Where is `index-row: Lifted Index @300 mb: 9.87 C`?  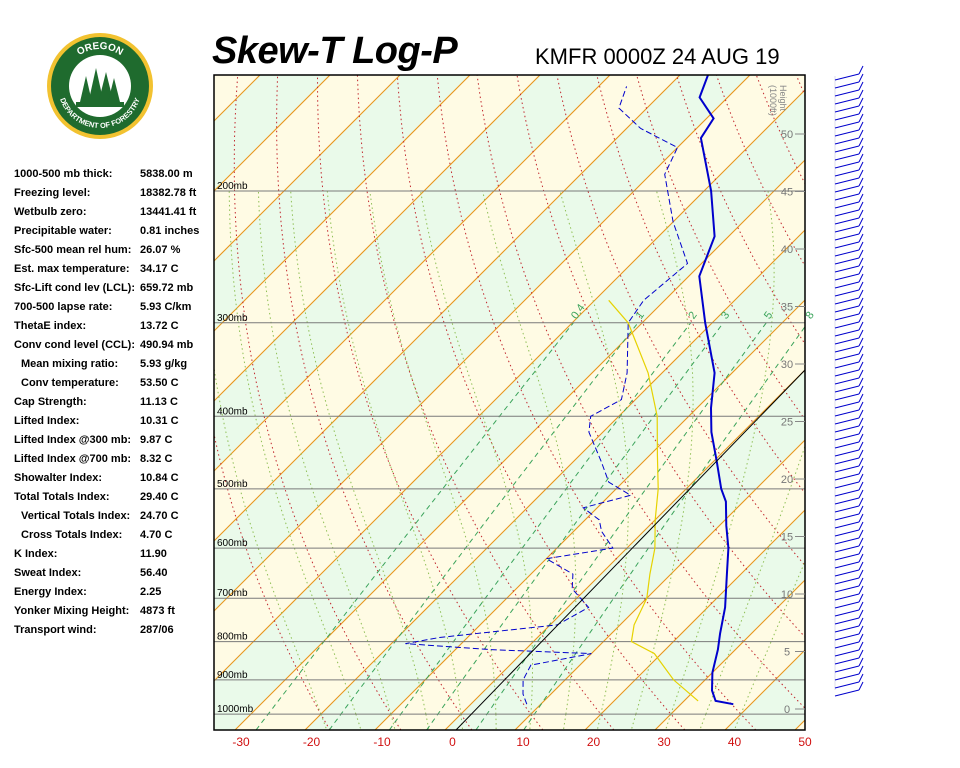 index-row: Lifted Index @300 mb: 9.87 C is located at coordinates (114, 443).